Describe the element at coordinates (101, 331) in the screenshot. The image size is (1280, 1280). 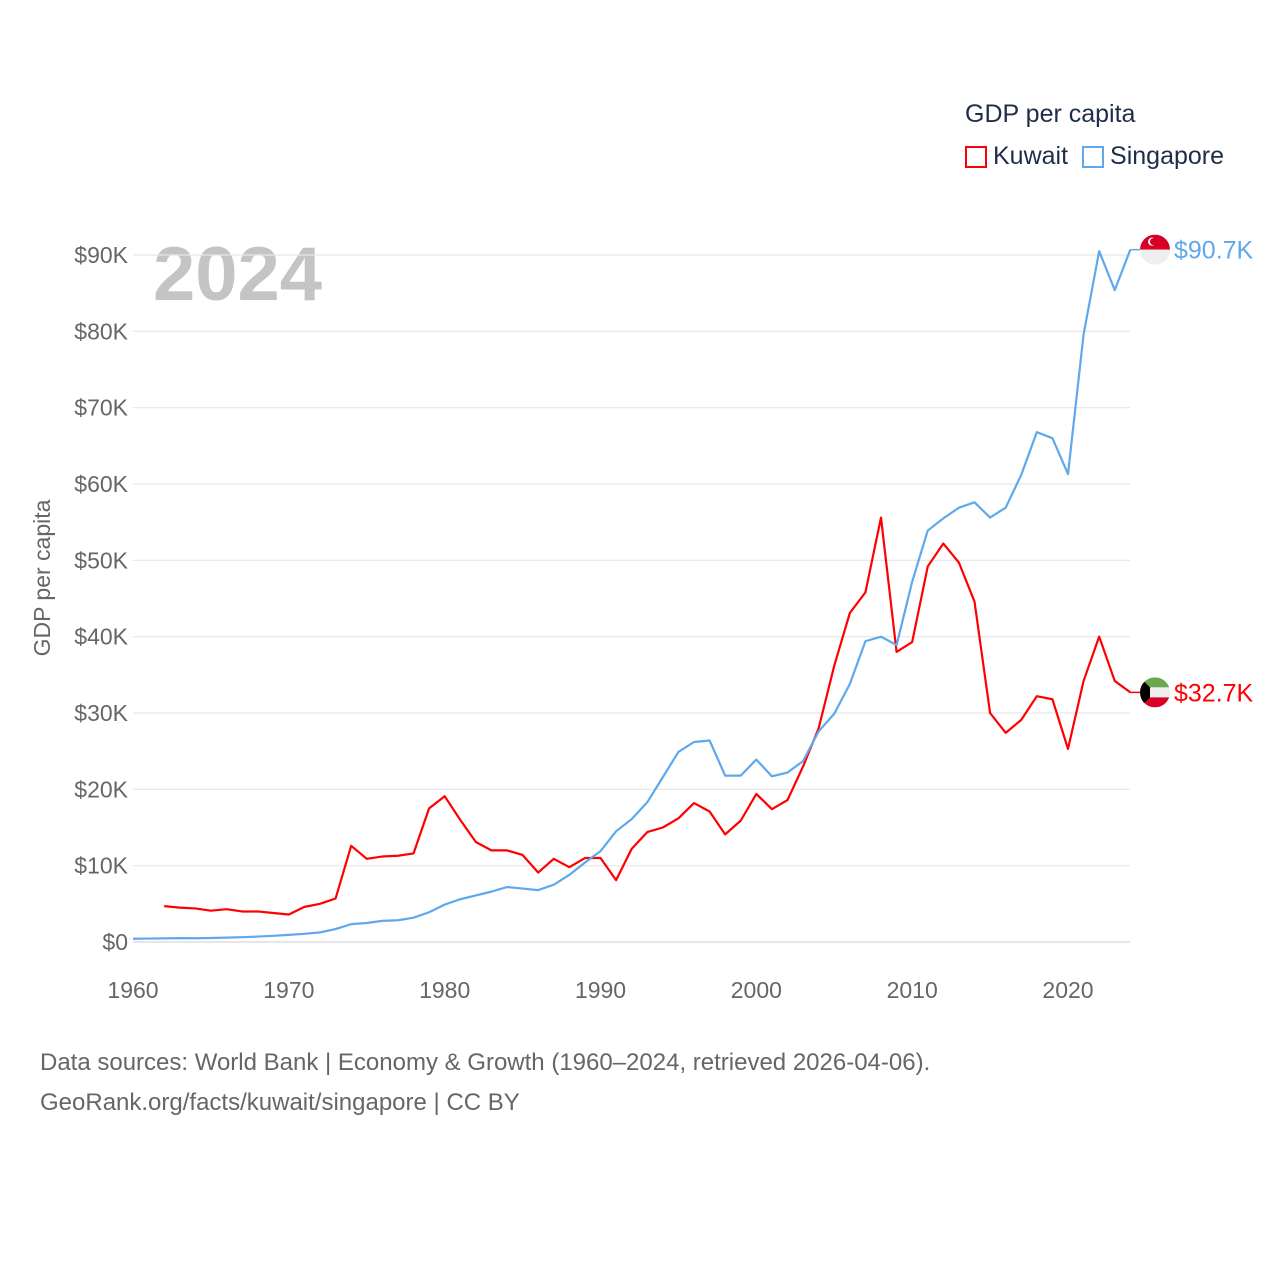
I see `y-tick-label: $80K` at that location.